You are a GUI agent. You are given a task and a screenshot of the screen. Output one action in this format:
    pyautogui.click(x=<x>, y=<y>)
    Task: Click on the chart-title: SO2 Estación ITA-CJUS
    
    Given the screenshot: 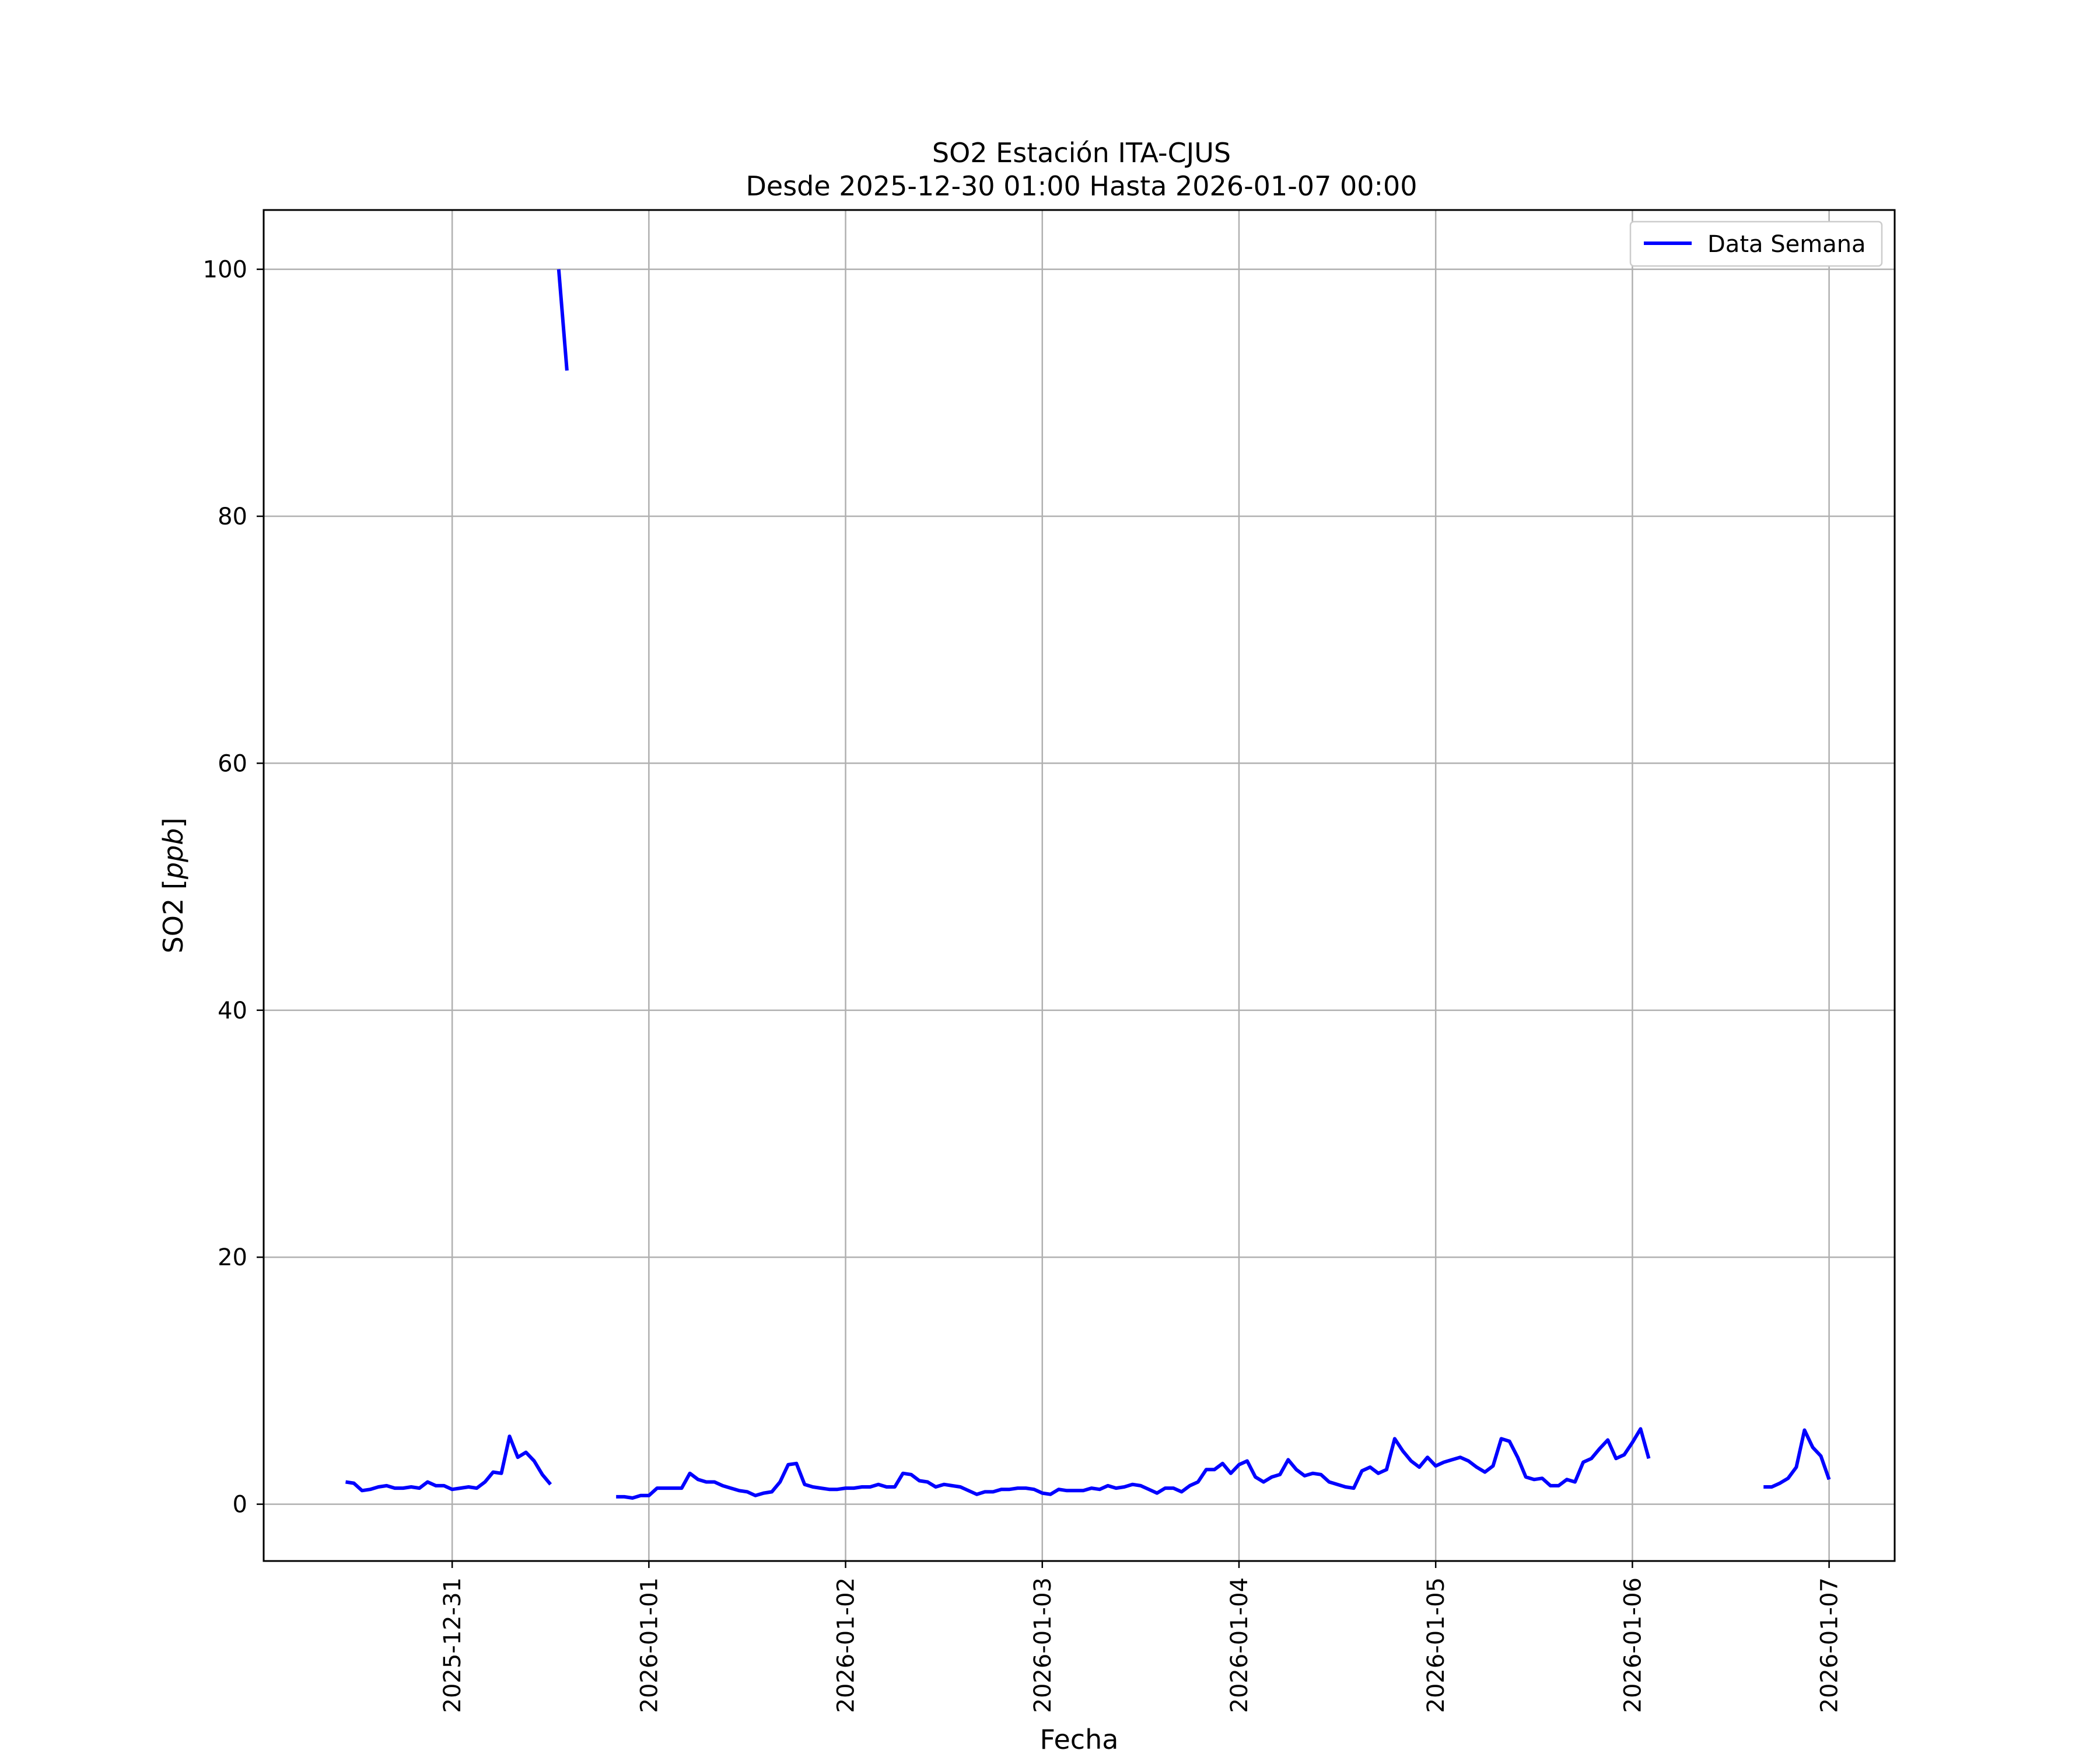 What is the action you would take?
    pyautogui.click(x=1081, y=153)
    